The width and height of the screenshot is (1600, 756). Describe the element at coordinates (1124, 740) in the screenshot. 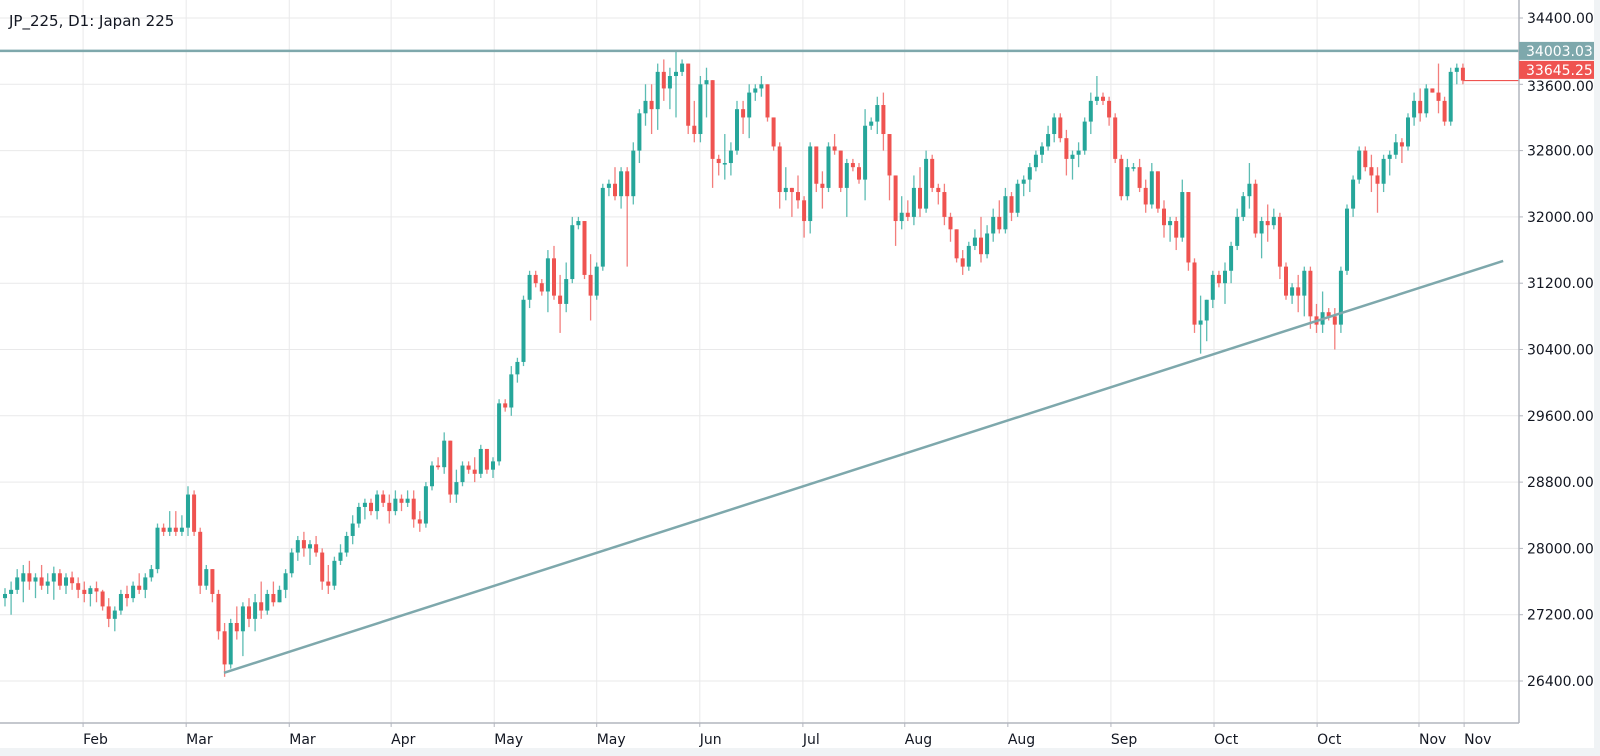

I see `x-tick-label: Sep` at that location.